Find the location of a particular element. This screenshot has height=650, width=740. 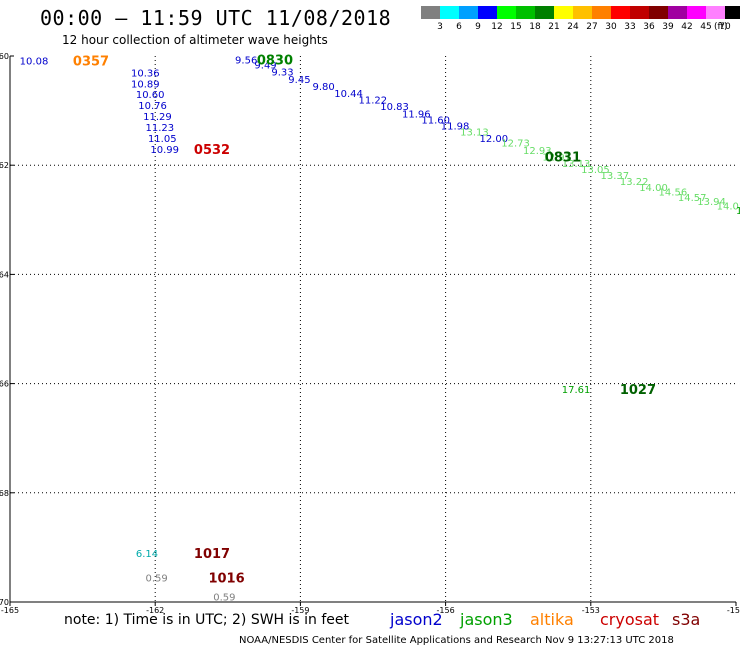

legend-label: 36 is located at coordinates (649, 27).